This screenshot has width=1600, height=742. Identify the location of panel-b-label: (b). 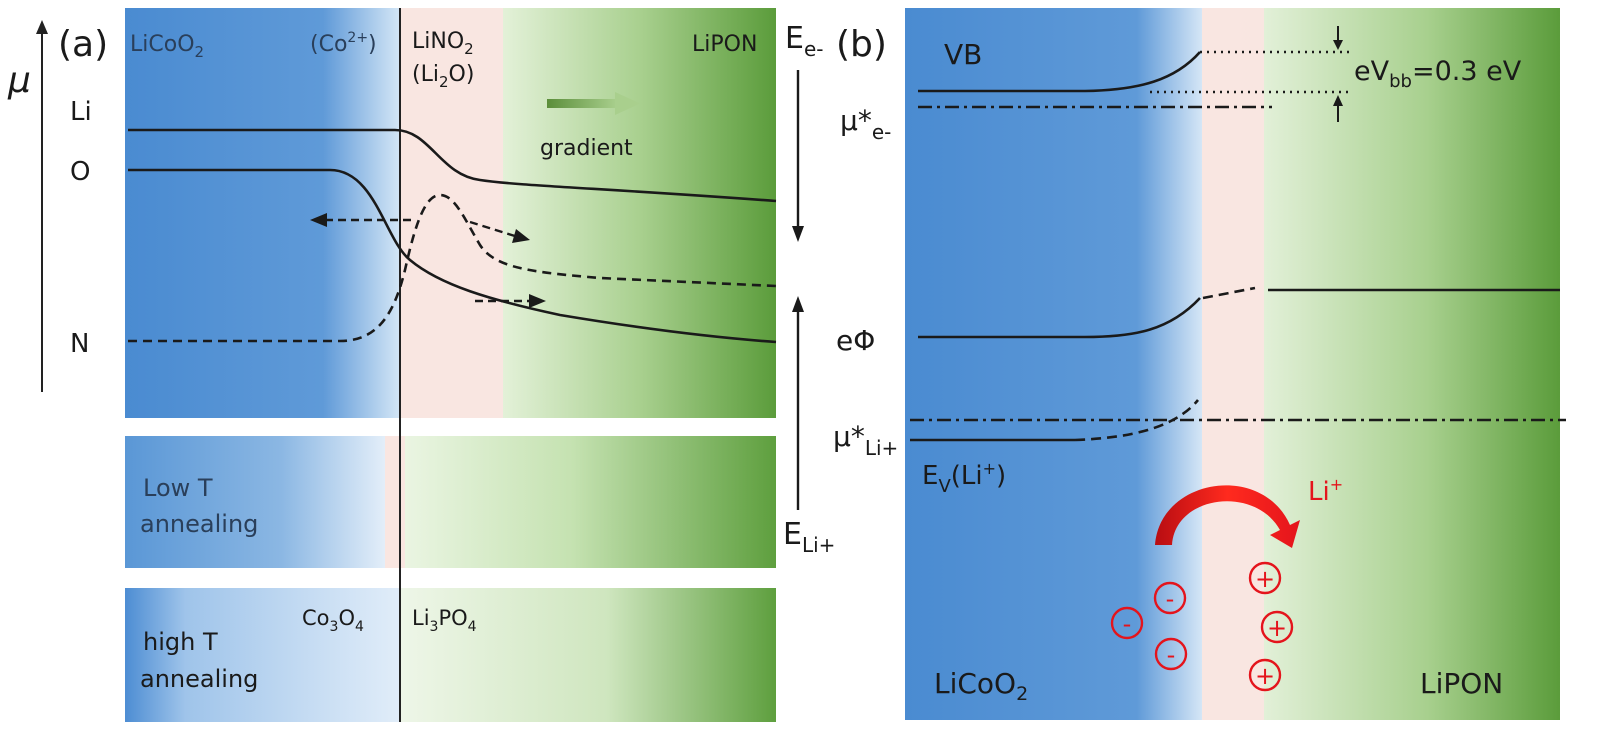
(861, 44).